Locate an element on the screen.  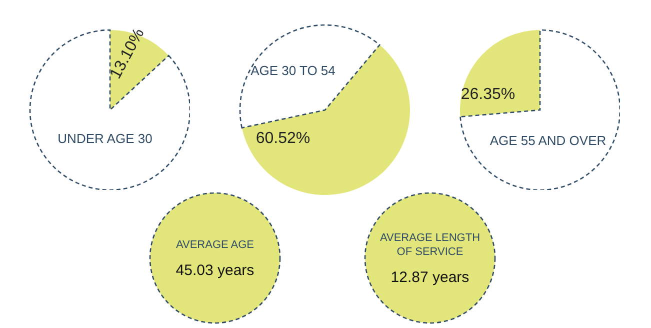
text: AGE 30 TO 54 is located at coordinates (293, 70).